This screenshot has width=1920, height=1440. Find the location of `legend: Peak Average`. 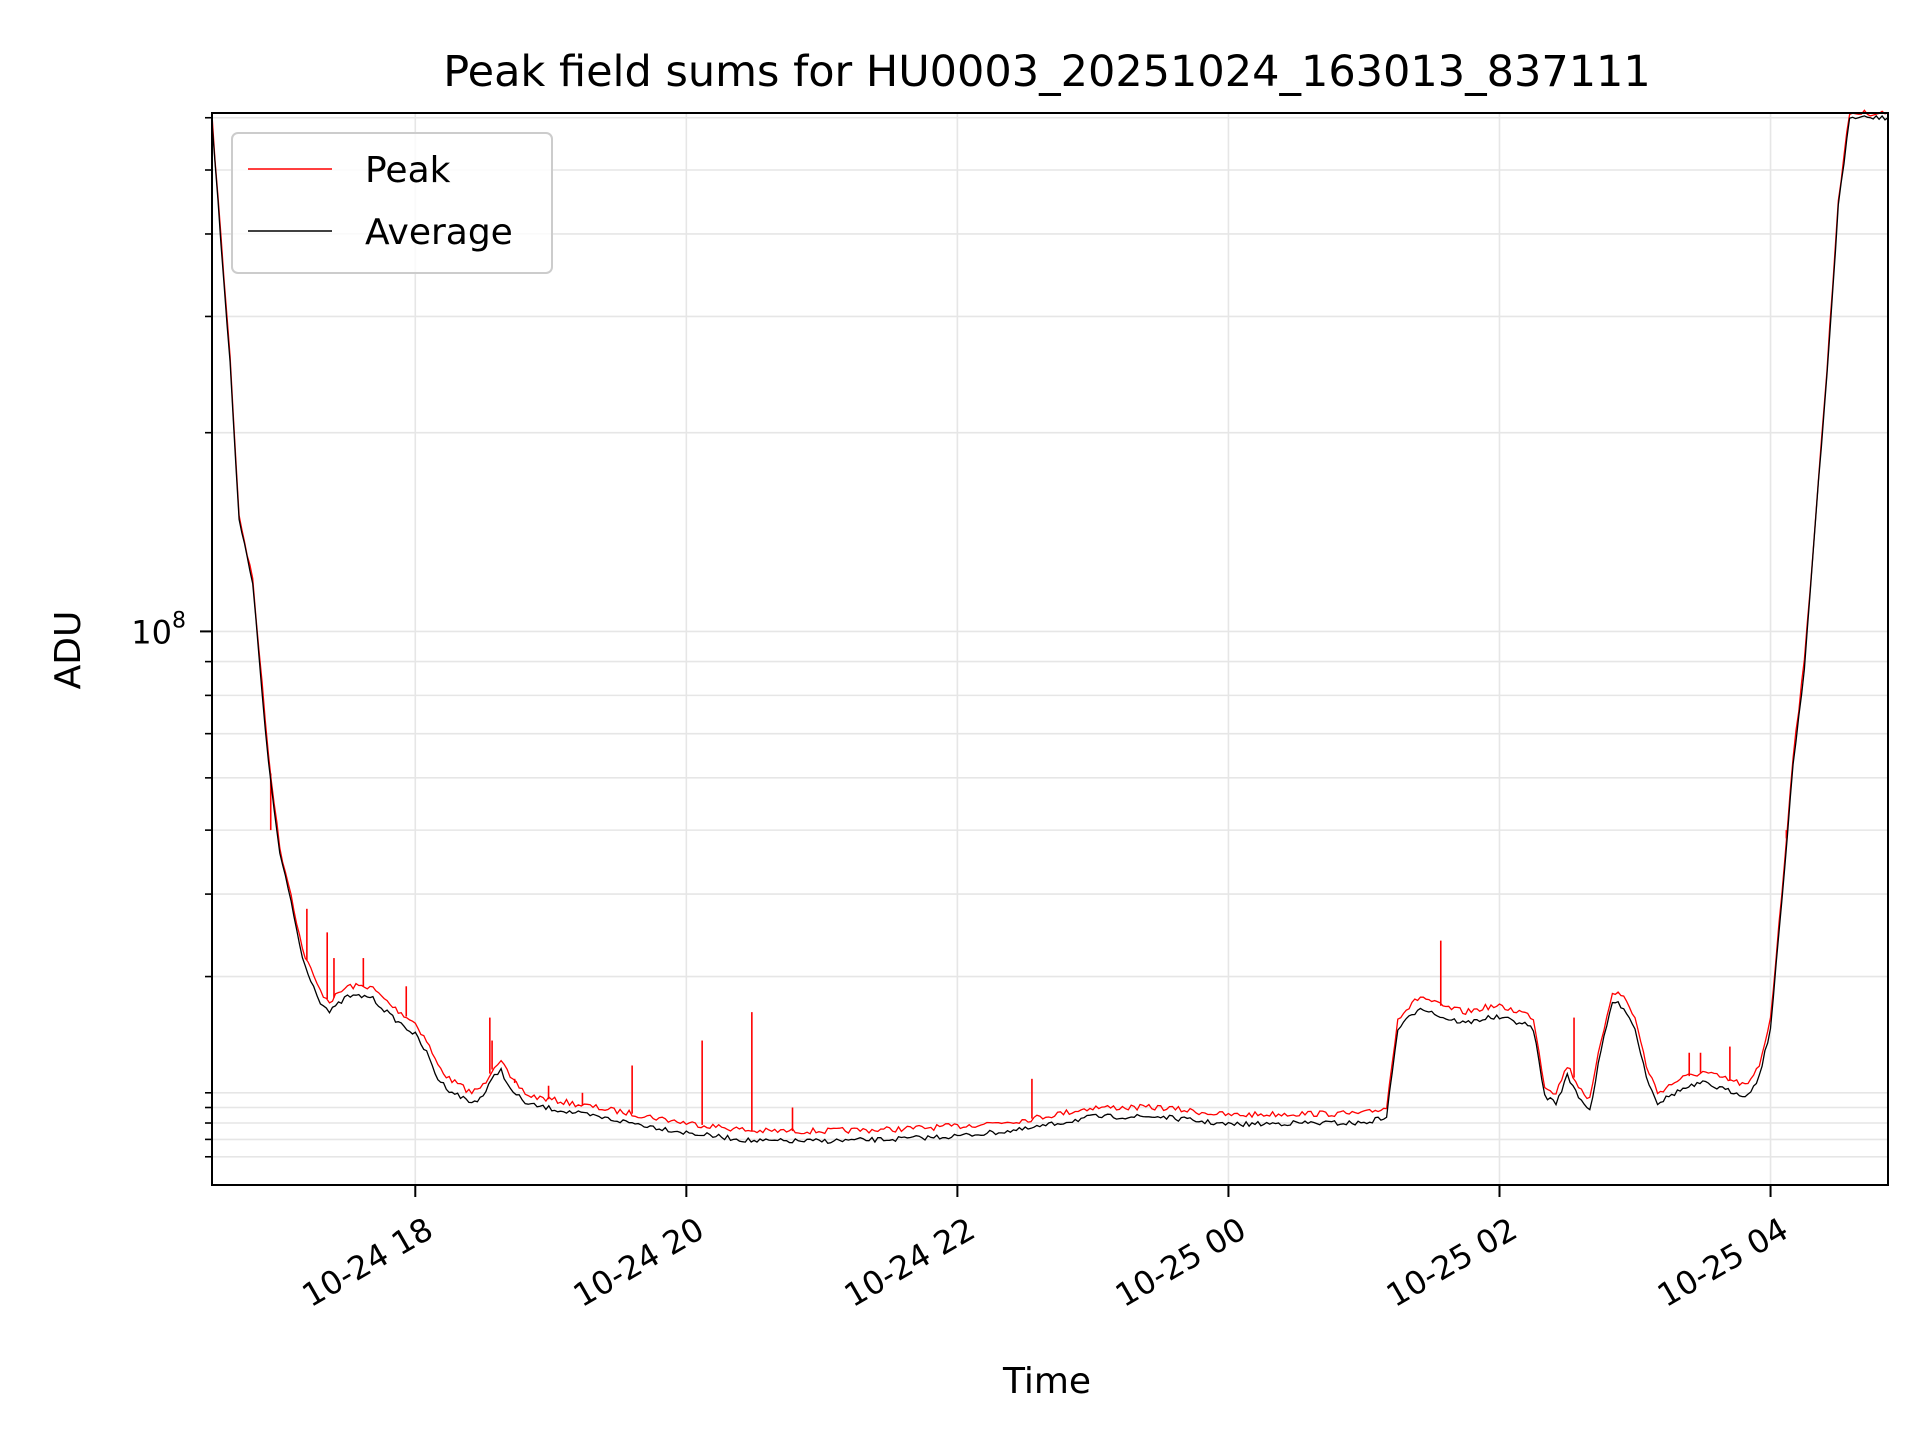

legend: Peak Average is located at coordinates (392, 203).